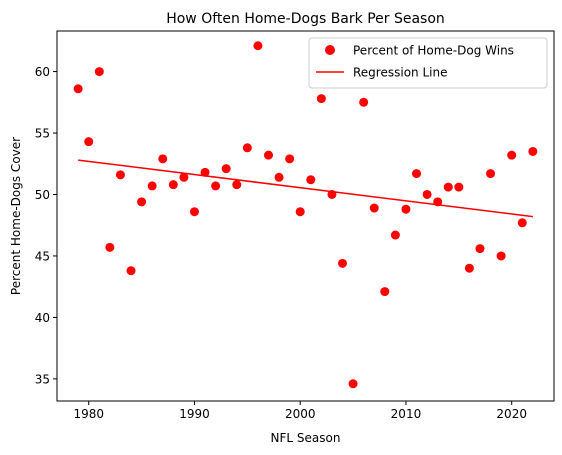 This screenshot has width=562, height=455. I want to click on x-tick-label: 2020, so click(511, 414).